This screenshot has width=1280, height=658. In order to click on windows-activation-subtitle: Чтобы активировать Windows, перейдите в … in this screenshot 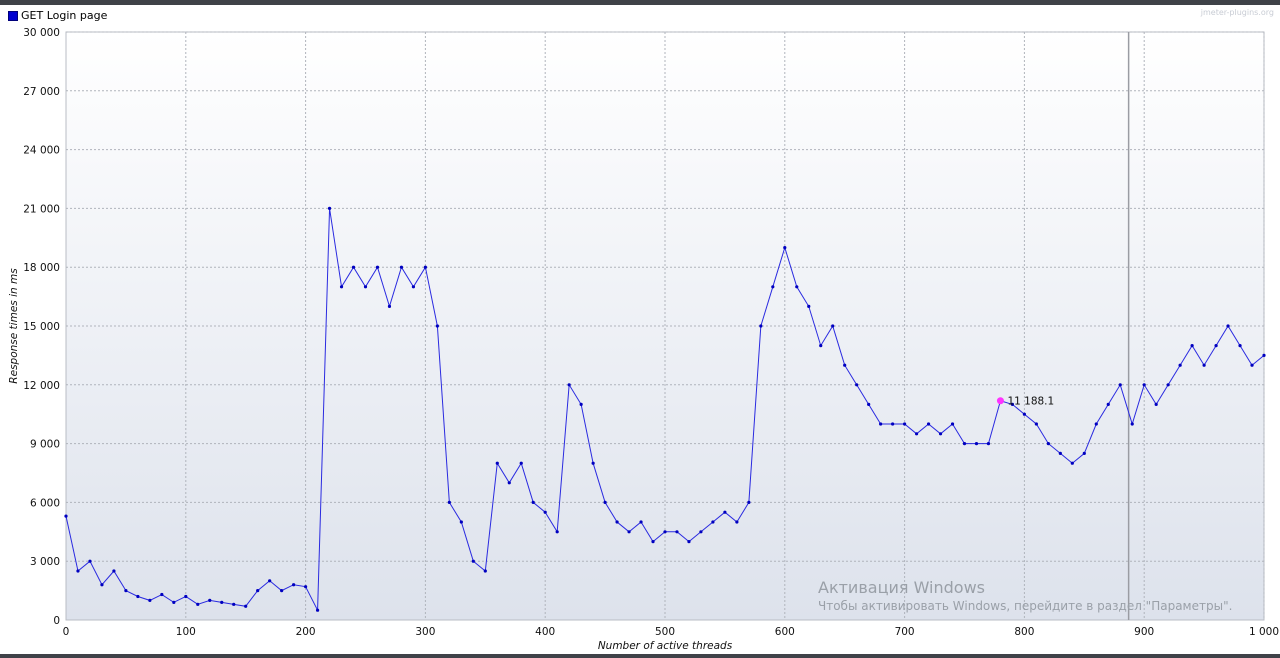, I will do `click(1025, 606)`.